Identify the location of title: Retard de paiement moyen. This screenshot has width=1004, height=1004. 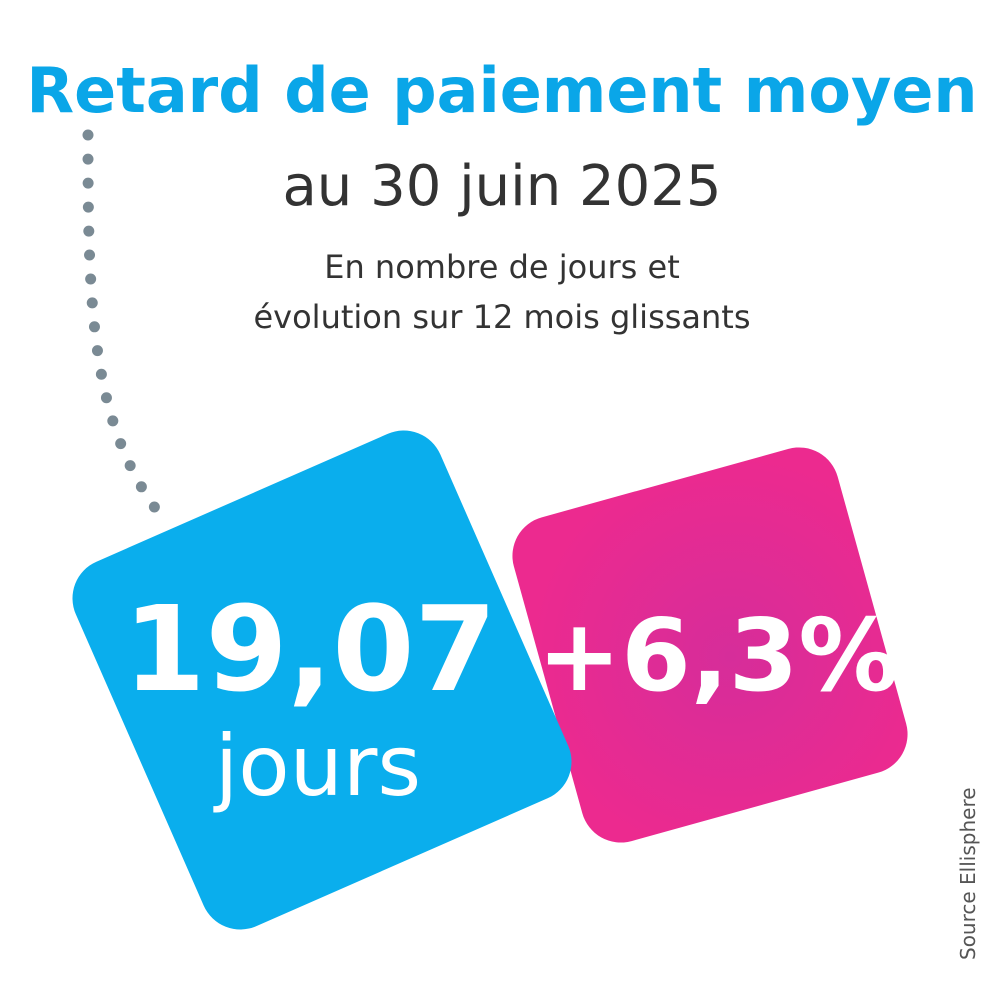
(501, 90).